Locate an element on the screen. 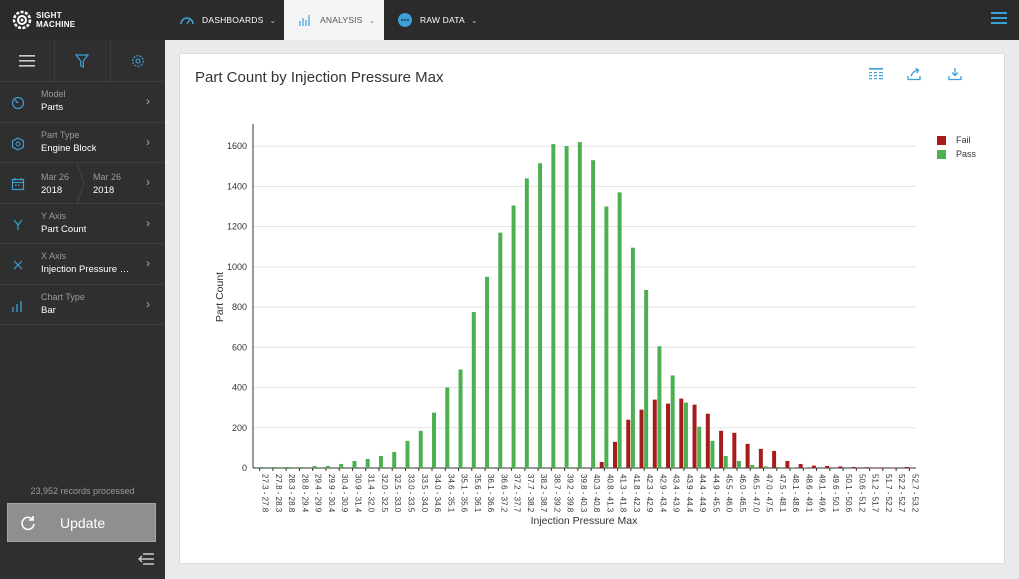 The image size is (1019, 579). x-tick-label: 44.4 - 44.9 is located at coordinates (702, 493).